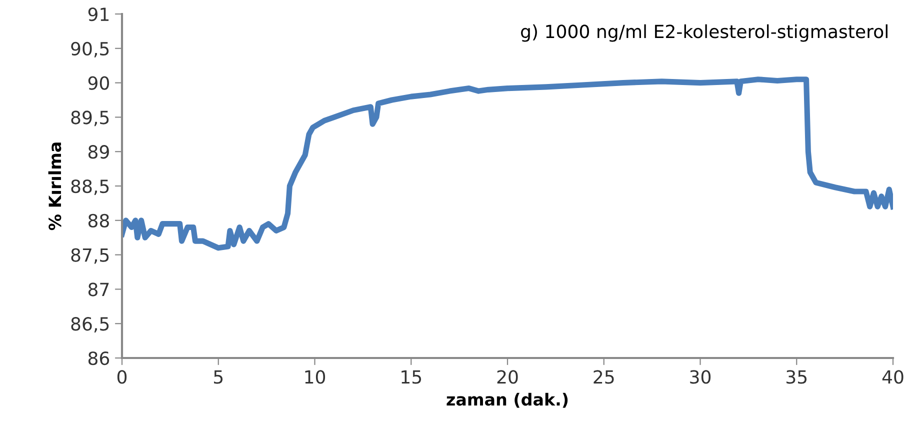 The width and height of the screenshot is (914, 439). Describe the element at coordinates (507, 400) in the screenshot. I see `x-axis-title: zaman (dak.)` at that location.